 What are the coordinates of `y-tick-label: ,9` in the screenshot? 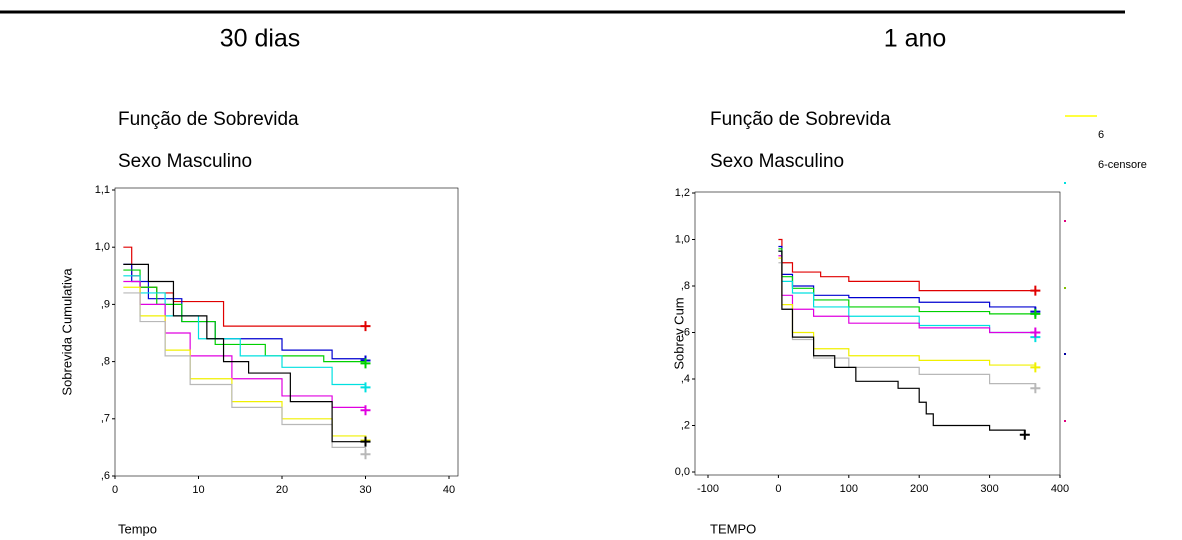 It's located at (105, 304).